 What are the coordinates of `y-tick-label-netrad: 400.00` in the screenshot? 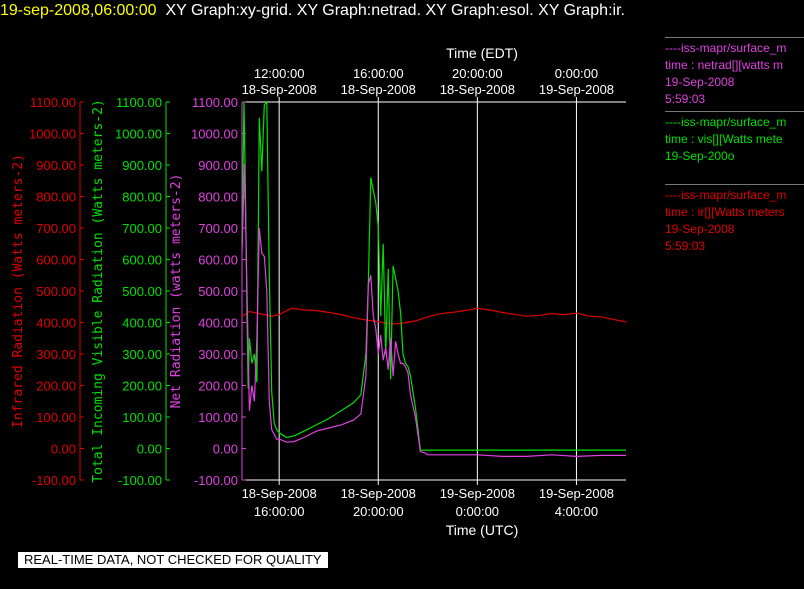 It's located at (218, 323).